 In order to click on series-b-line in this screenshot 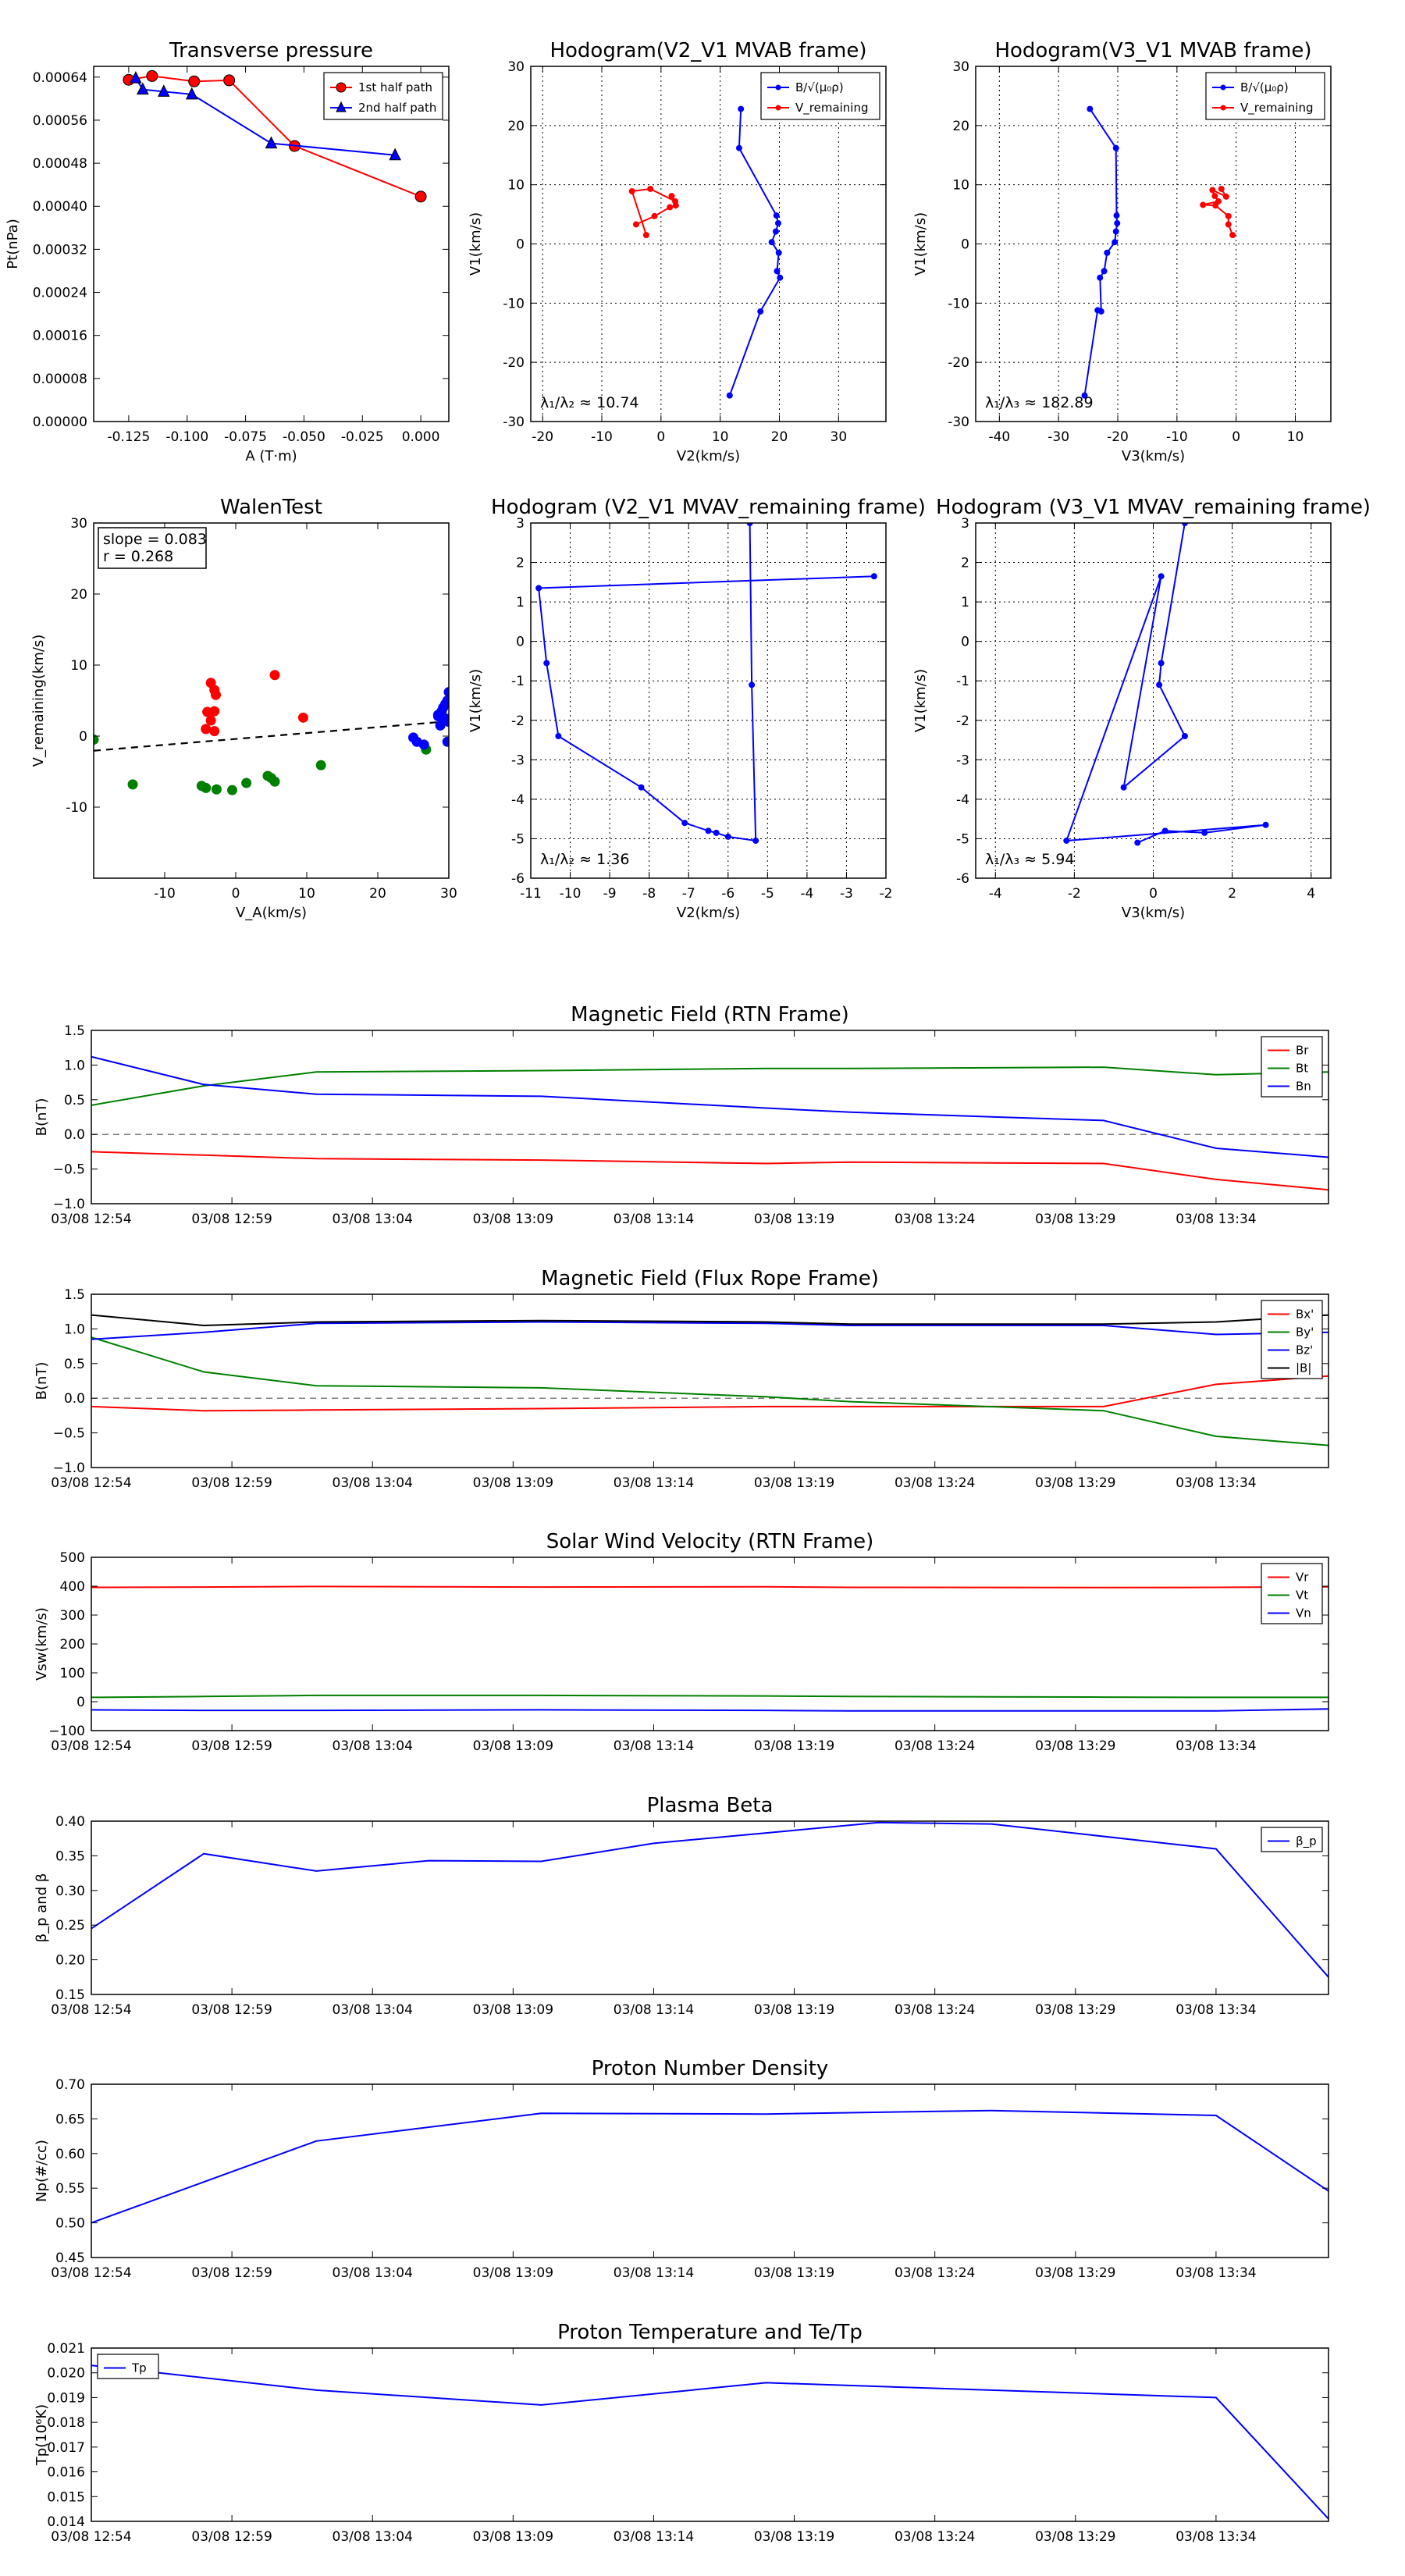, I will do `click(710, 1320)`.